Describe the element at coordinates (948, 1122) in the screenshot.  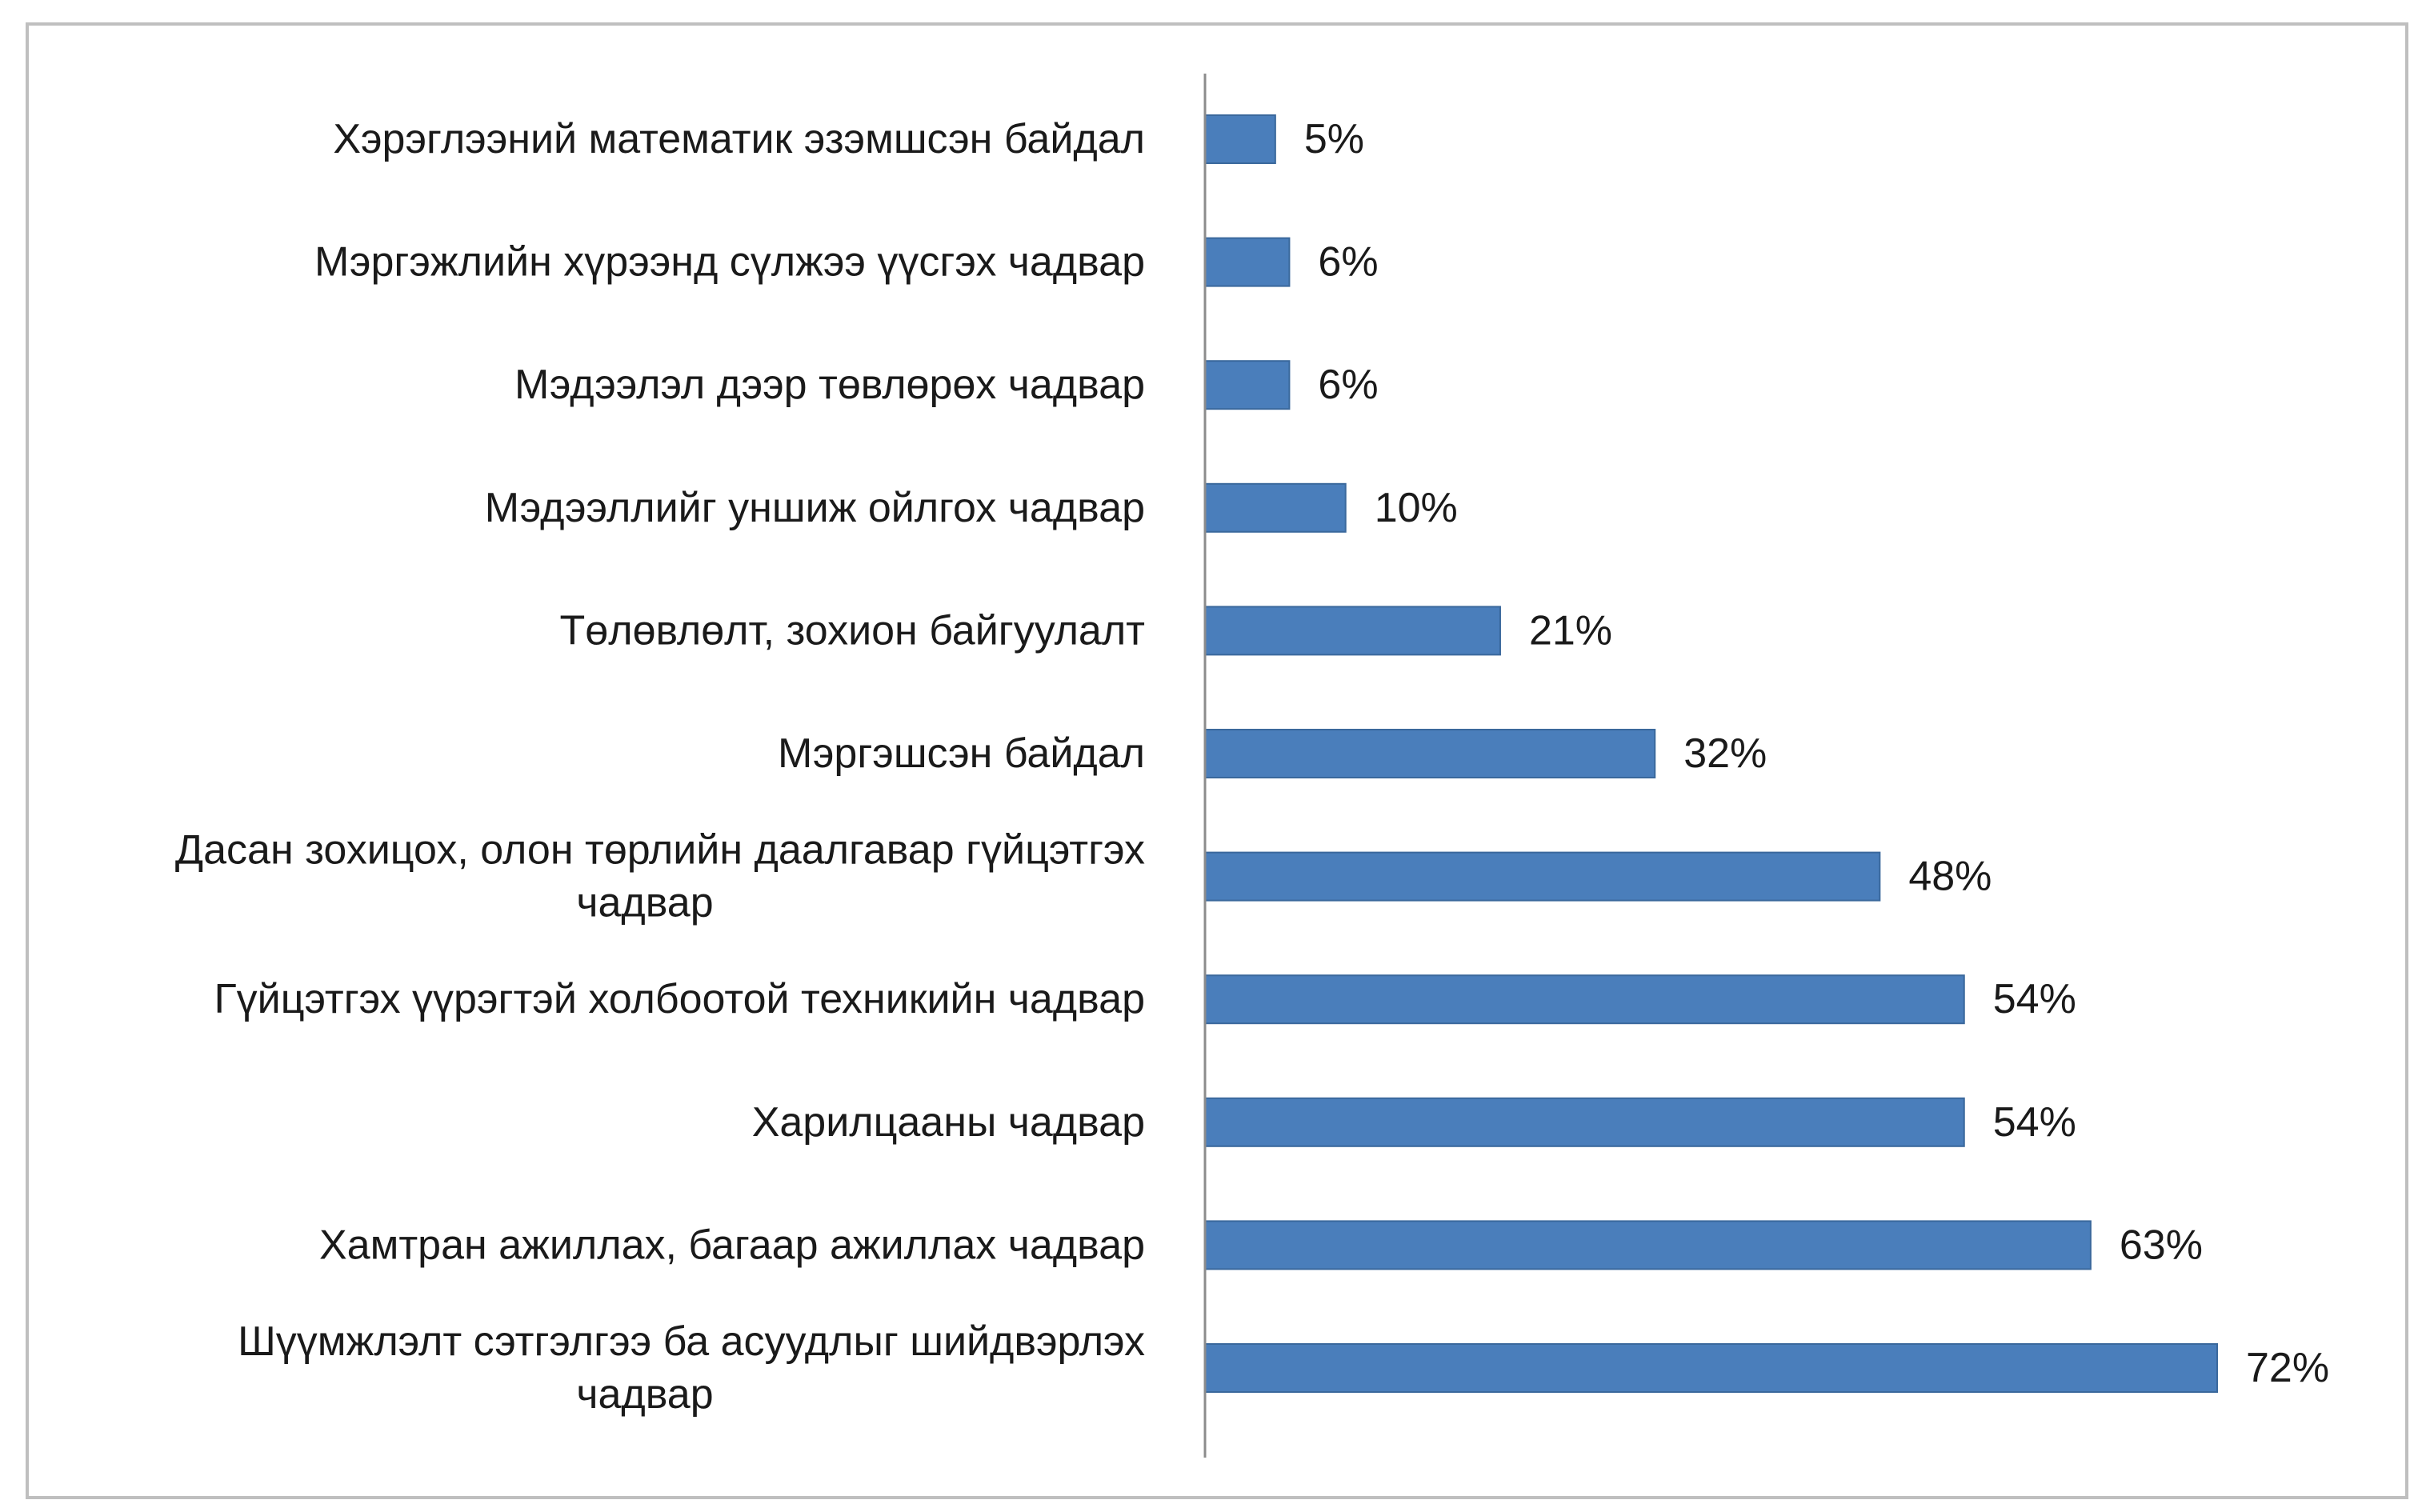
I see `category-label-8: Харилцааны чадвар` at that location.